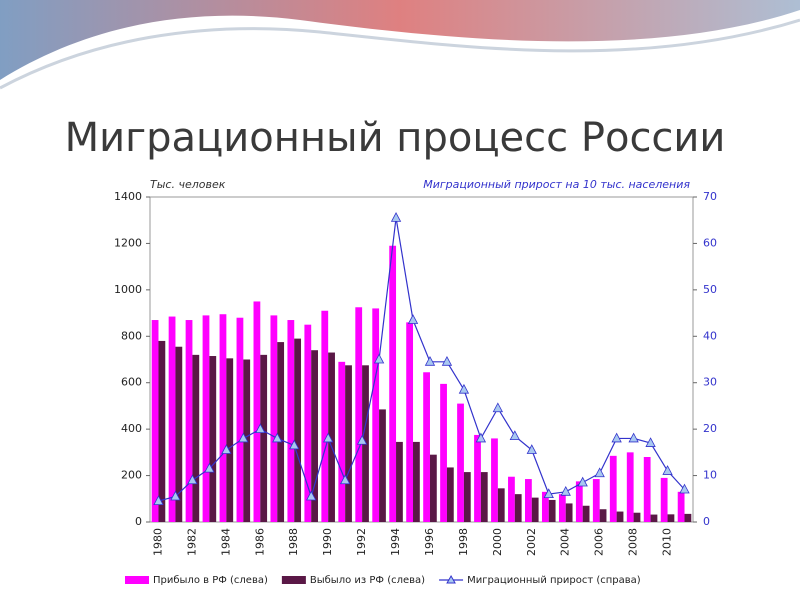 This screenshot has height=600, width=800. I want to click on y2-tick-label: 70, so click(710, 196).